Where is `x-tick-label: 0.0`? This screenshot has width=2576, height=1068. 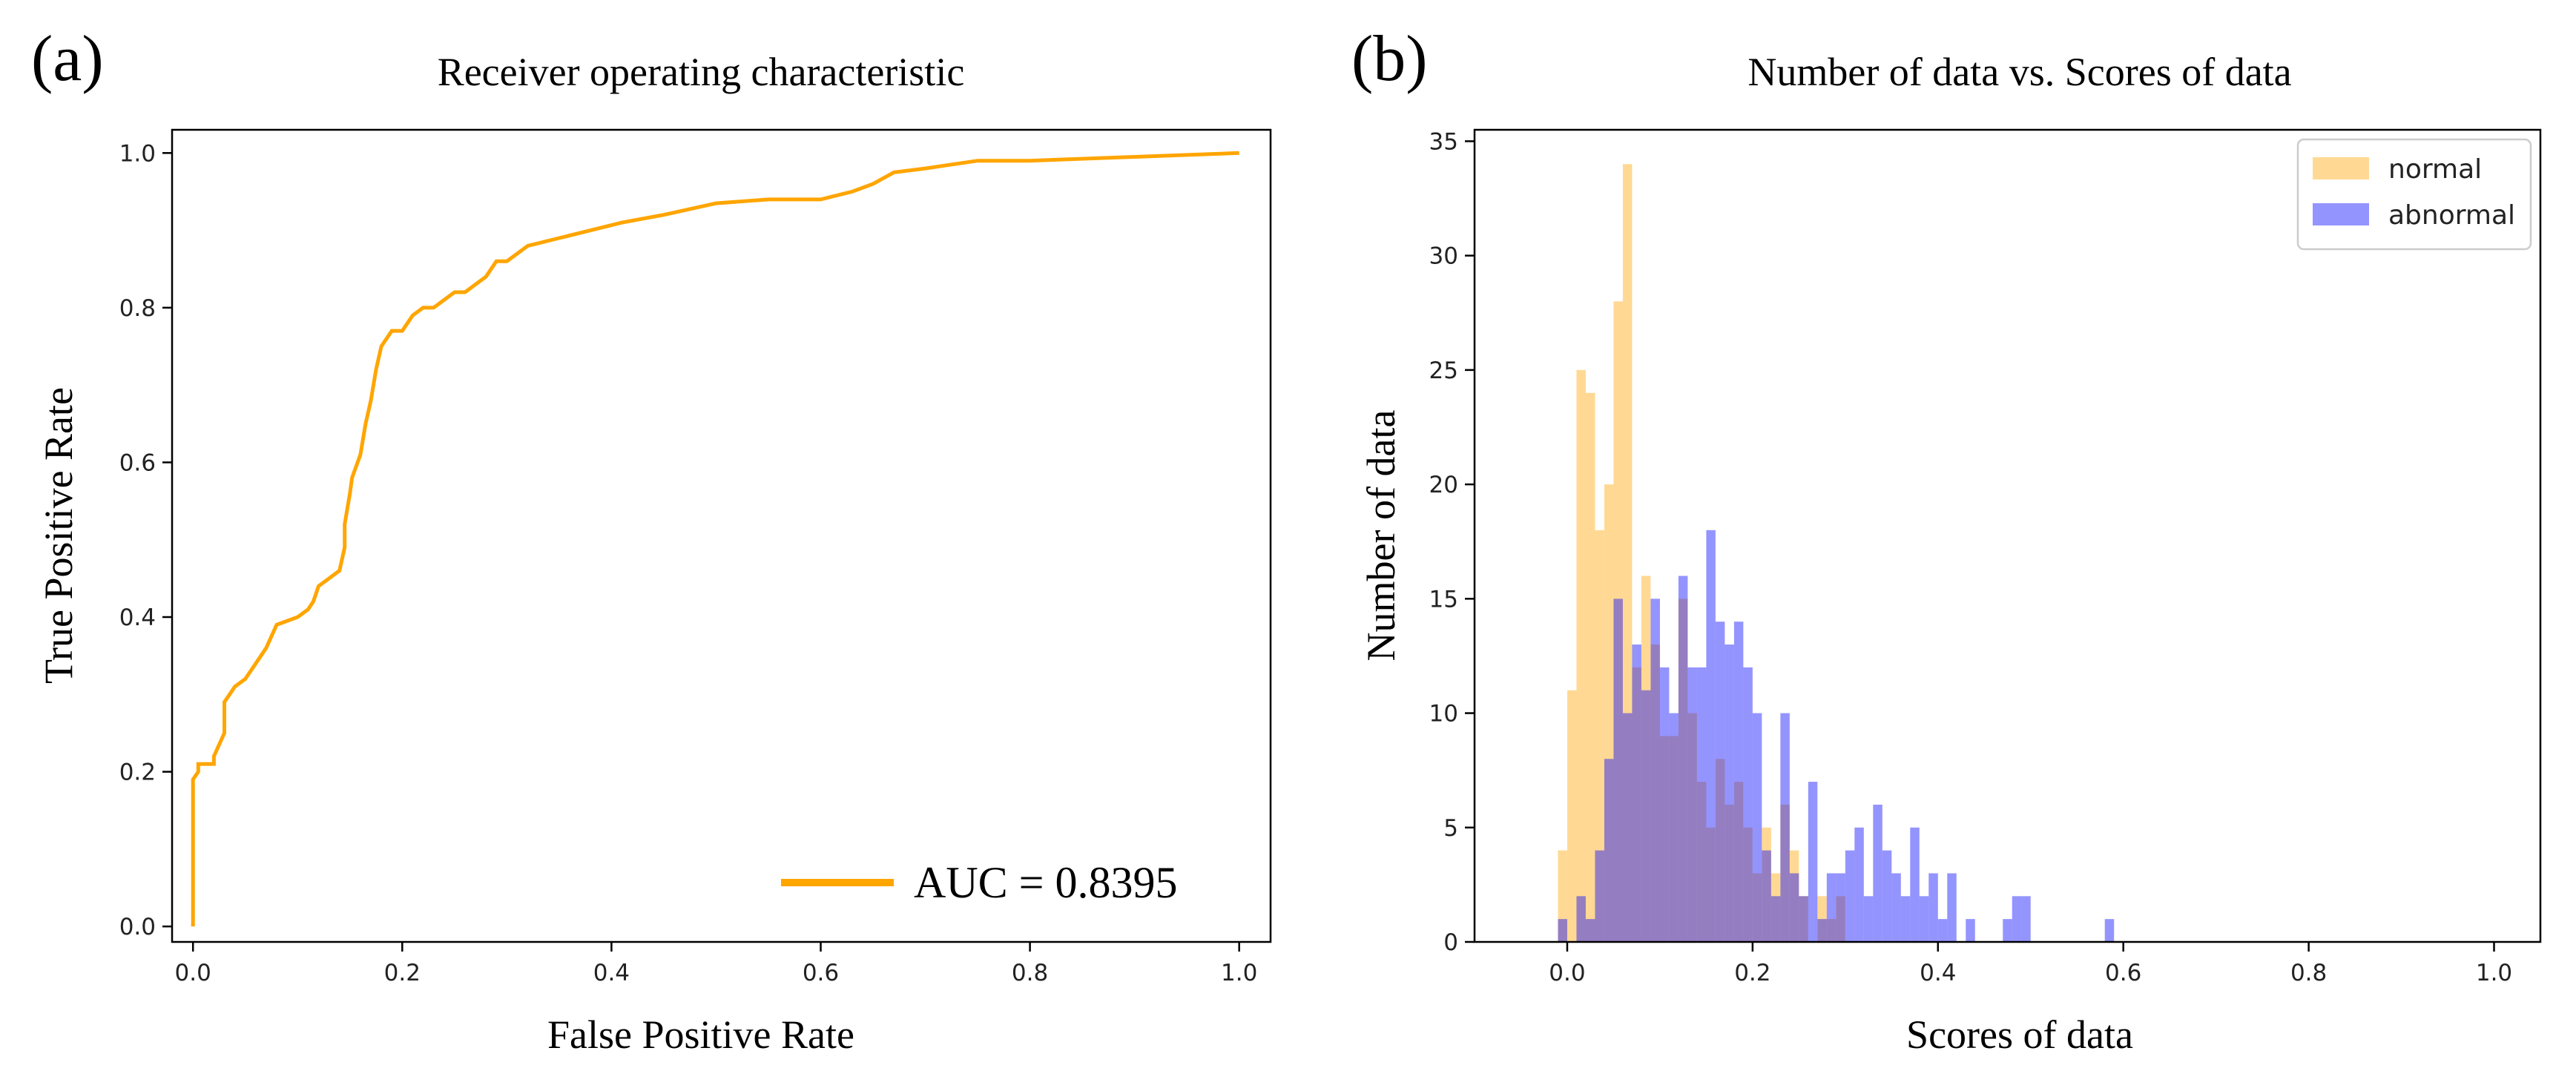
x-tick-label: 0.0 is located at coordinates (1567, 973).